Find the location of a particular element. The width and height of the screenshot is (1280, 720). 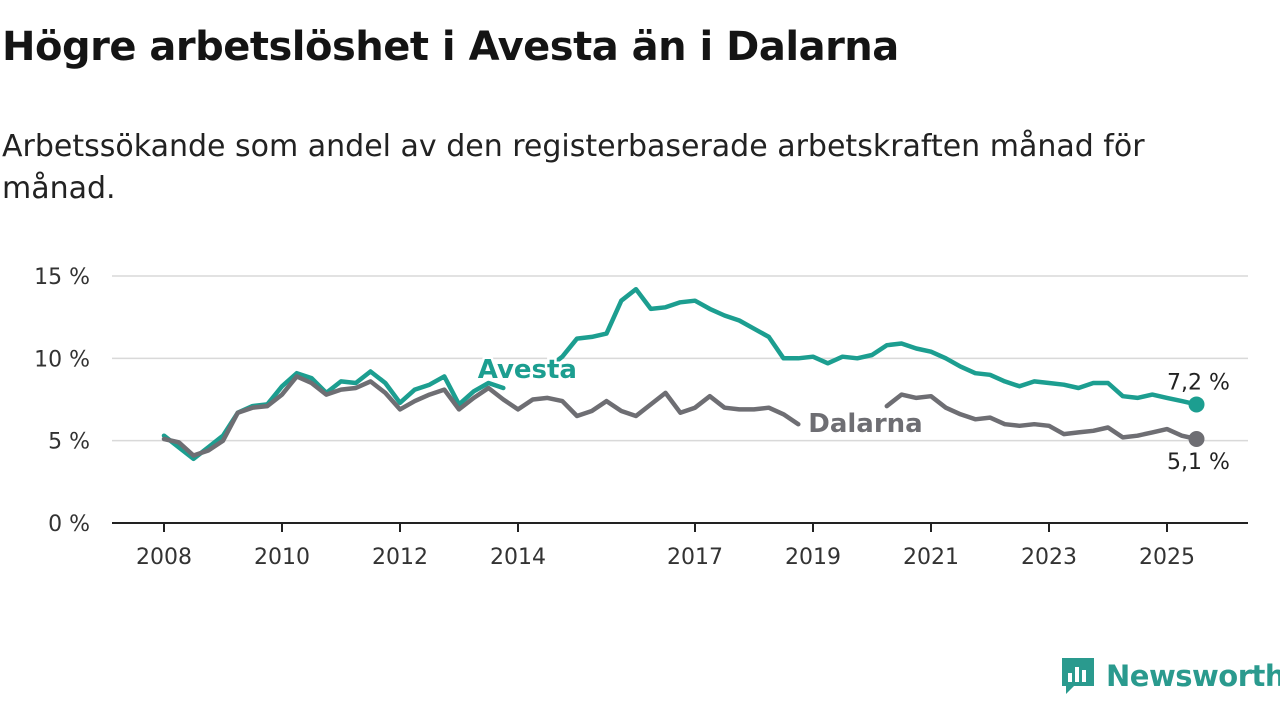

x-tick-label: 2017 is located at coordinates (695, 557).